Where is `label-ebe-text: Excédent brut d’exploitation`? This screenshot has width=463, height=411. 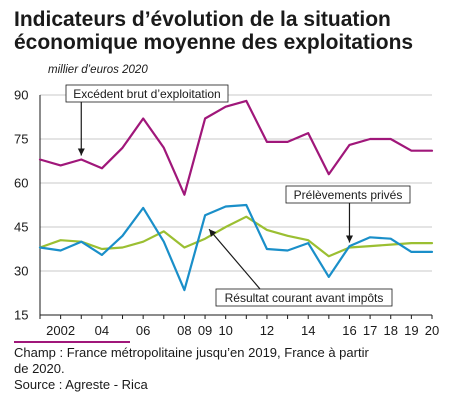
label-ebe-text: Excédent brut d’exploitation is located at coordinates (146, 94).